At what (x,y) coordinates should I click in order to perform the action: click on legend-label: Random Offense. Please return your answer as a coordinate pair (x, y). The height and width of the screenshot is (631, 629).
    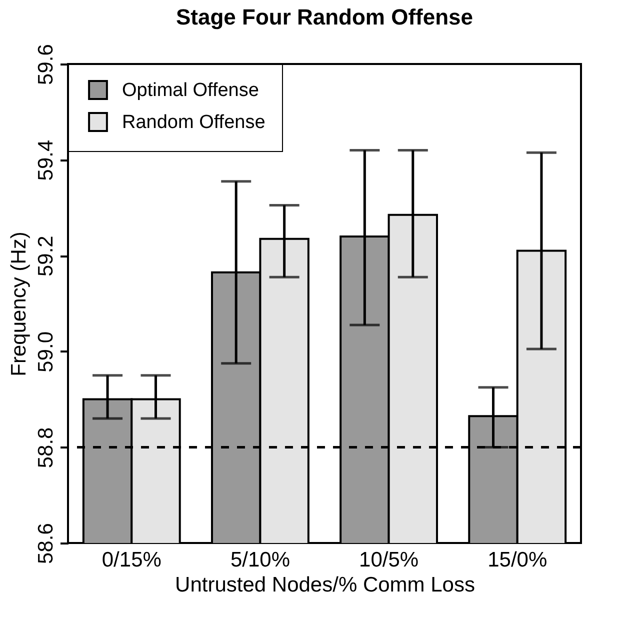
    Looking at the image, I should click on (194, 122).